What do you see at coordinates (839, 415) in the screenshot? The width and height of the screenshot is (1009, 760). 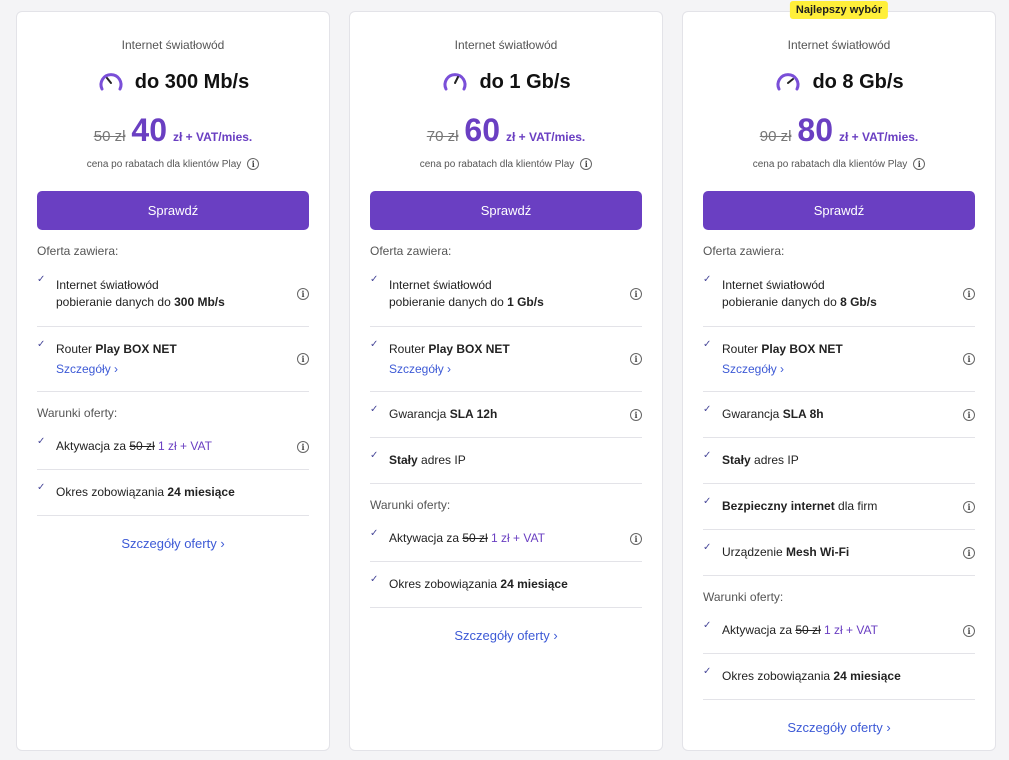 I see `list-item-sla: ✓ Gwarancja SLA 8h i` at bounding box center [839, 415].